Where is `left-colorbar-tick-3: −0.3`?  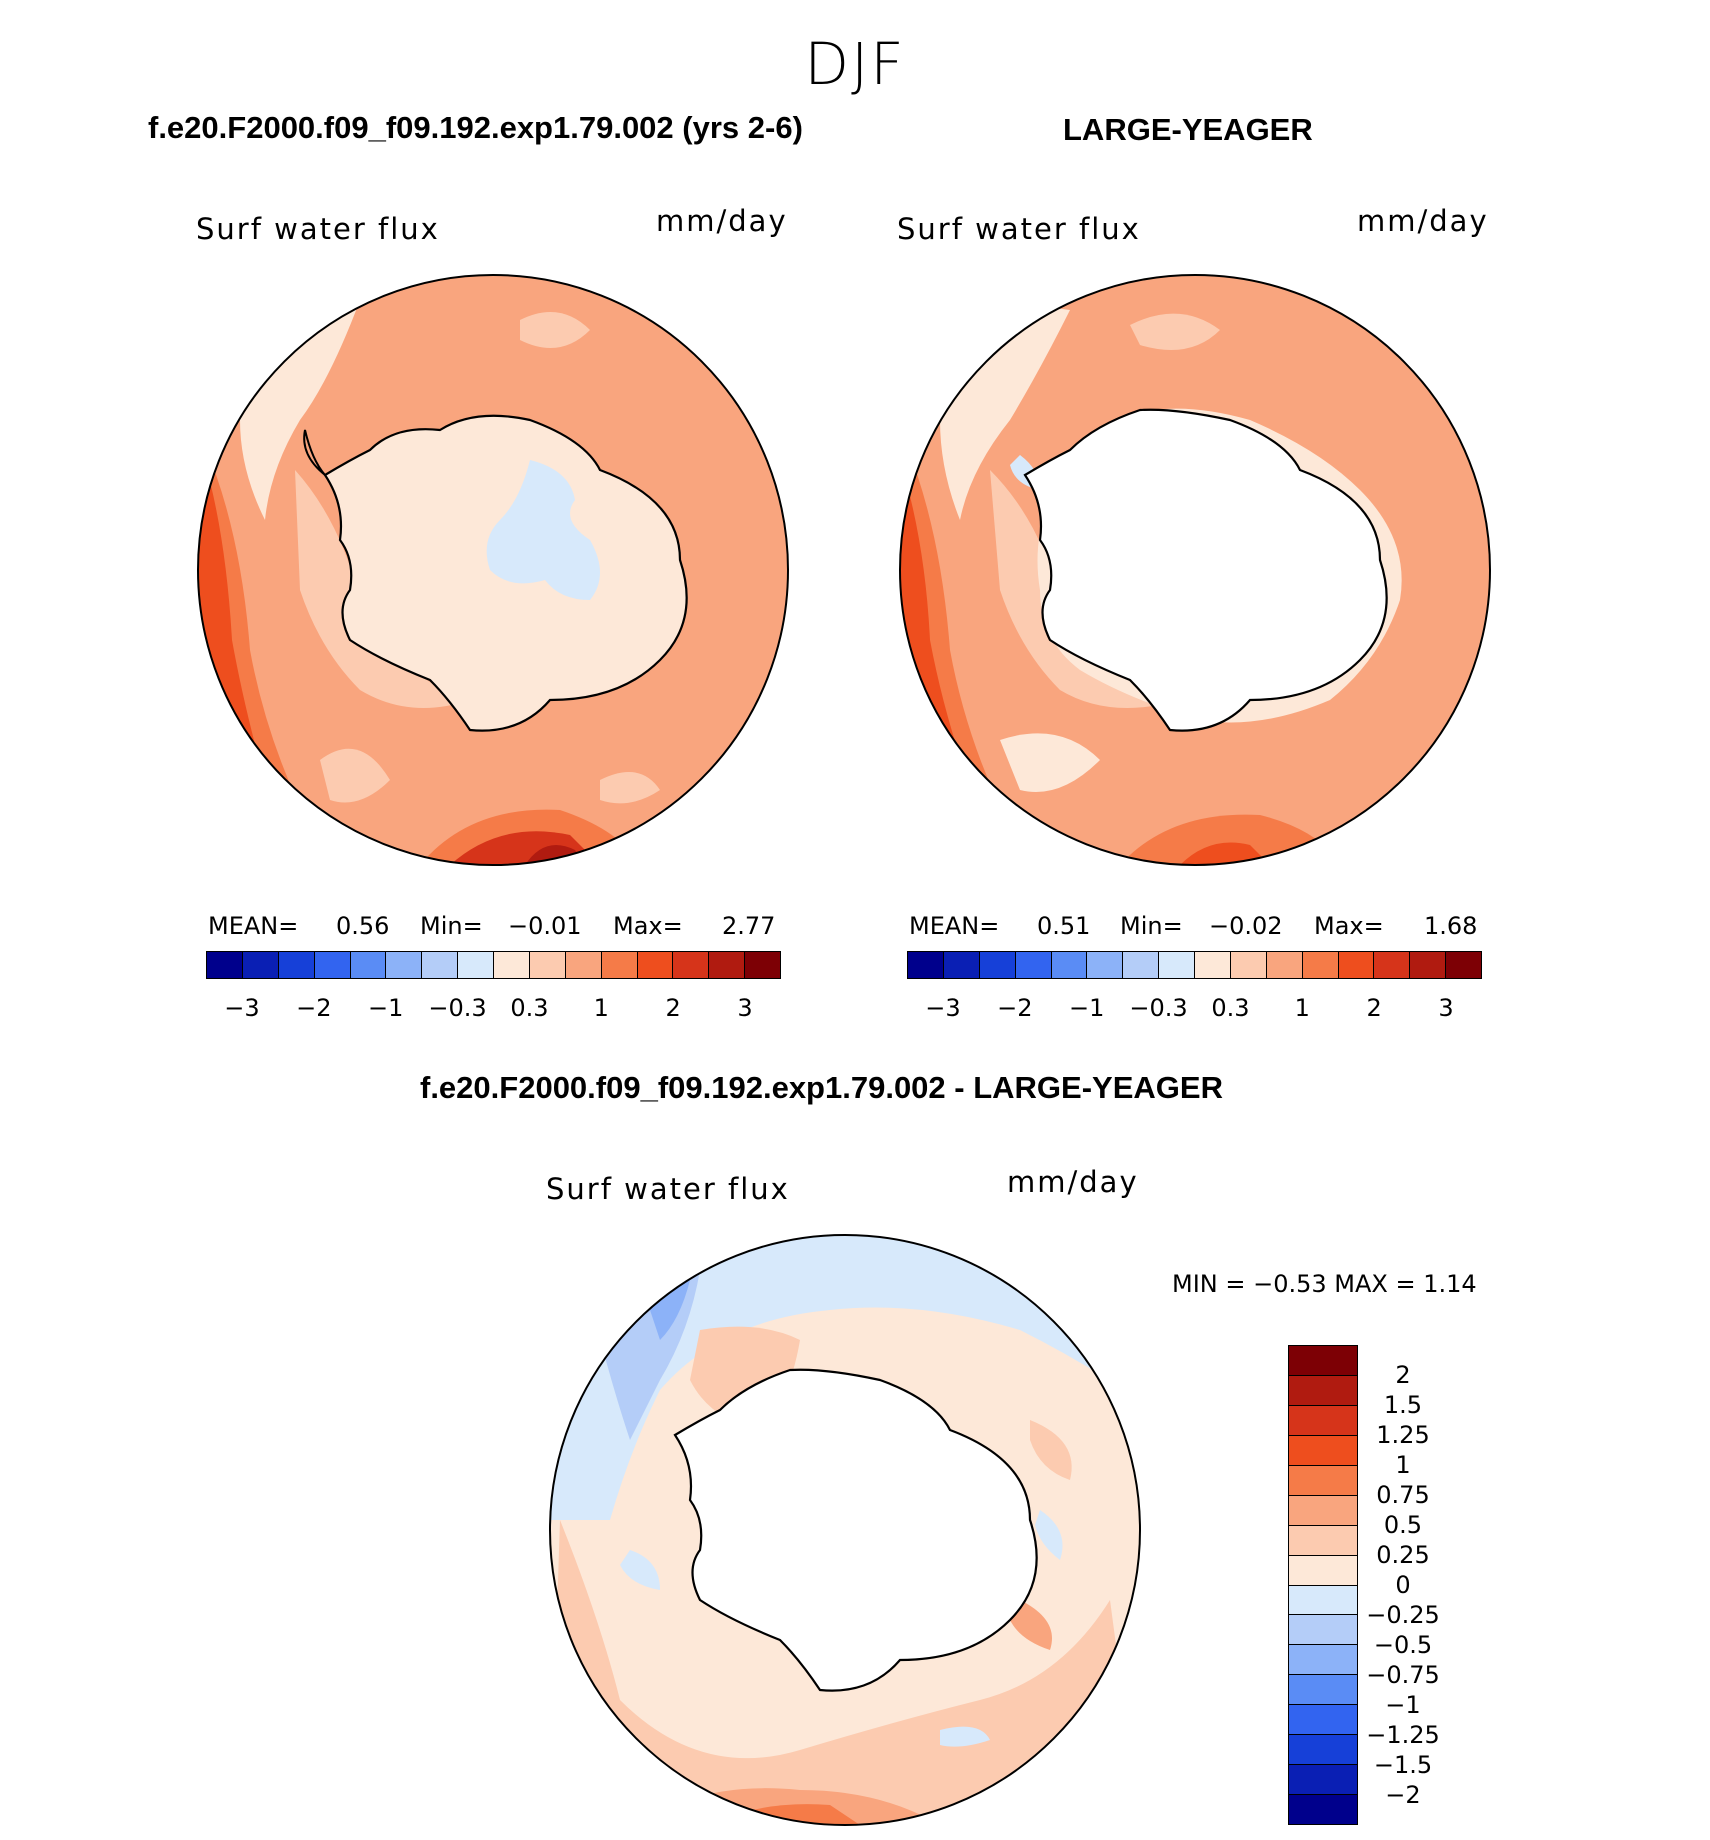
left-colorbar-tick-3: −0.3 is located at coordinates (457, 1008).